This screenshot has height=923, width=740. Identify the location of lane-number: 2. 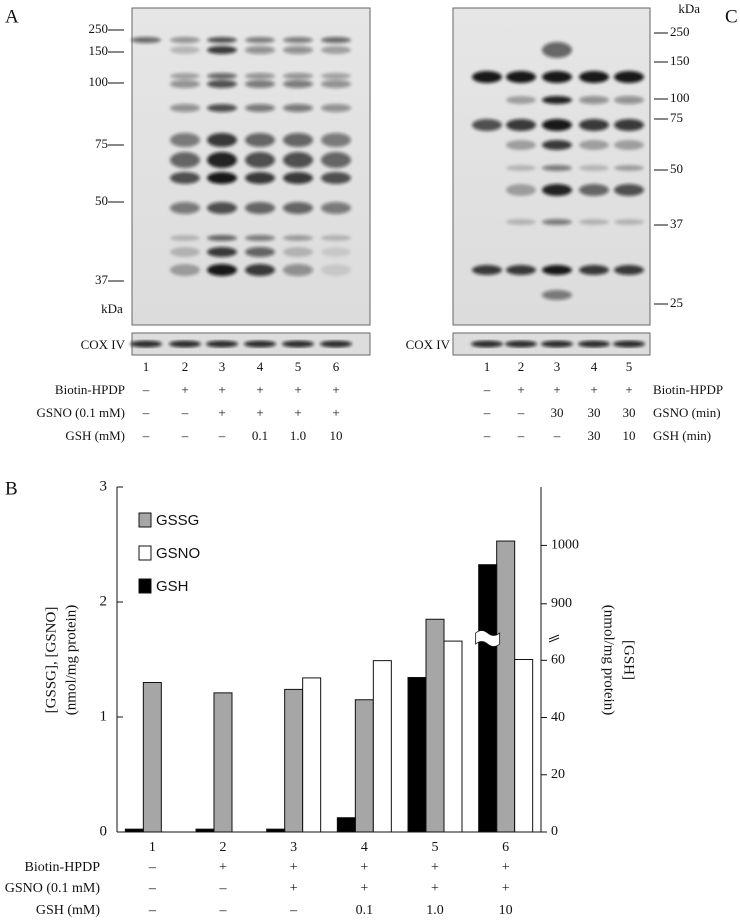
(185, 366).